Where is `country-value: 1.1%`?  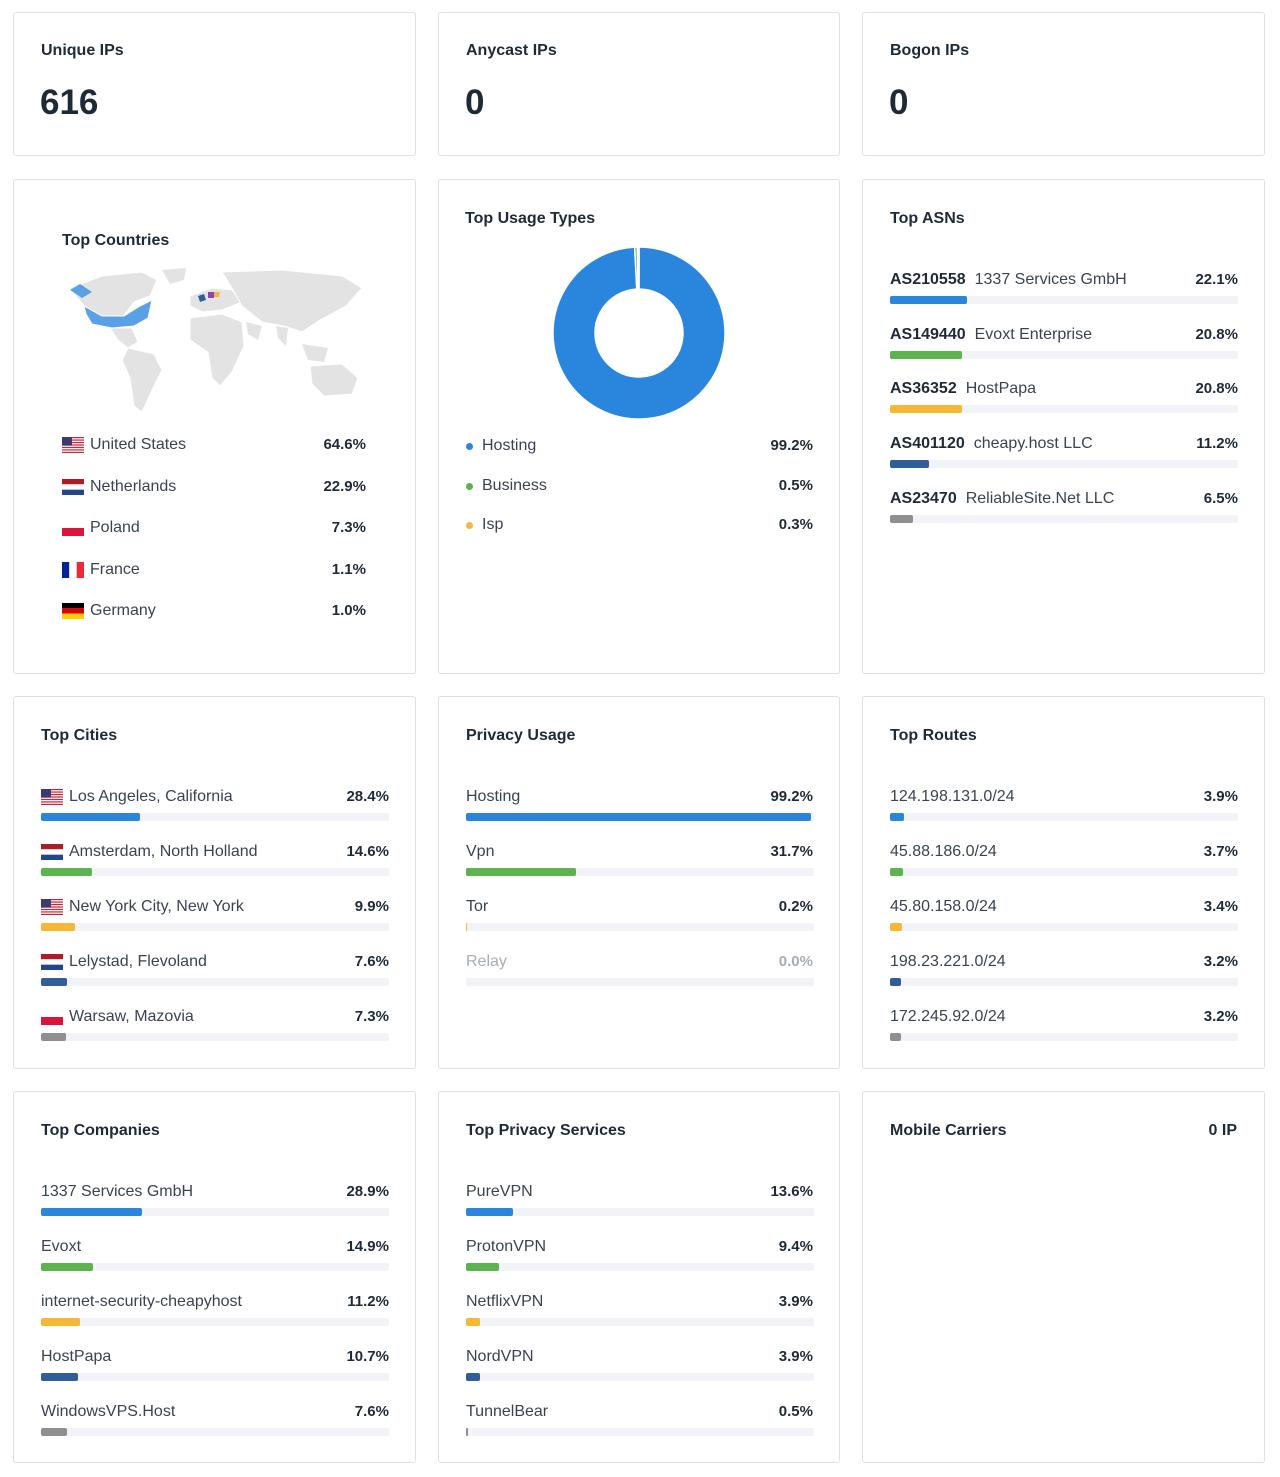 country-value: 1.1% is located at coordinates (348, 569).